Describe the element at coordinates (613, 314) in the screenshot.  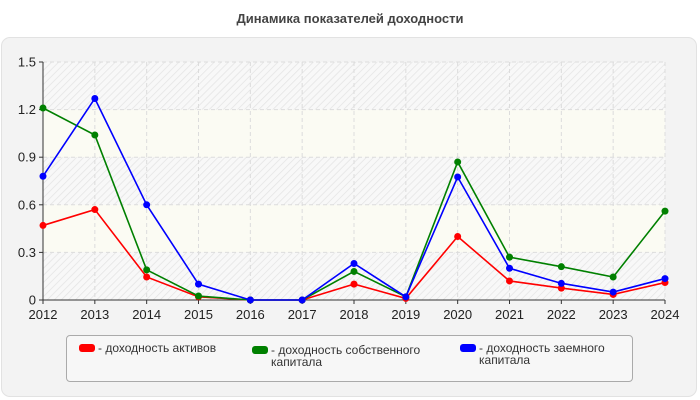
I see `x-tick-label: 2023` at that location.